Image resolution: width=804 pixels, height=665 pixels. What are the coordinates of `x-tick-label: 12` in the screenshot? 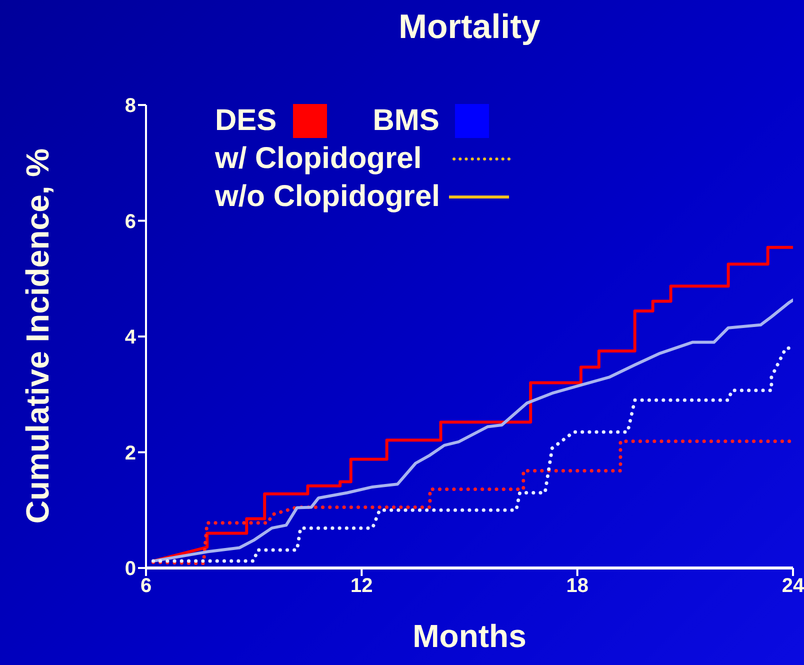 It's located at (361, 586).